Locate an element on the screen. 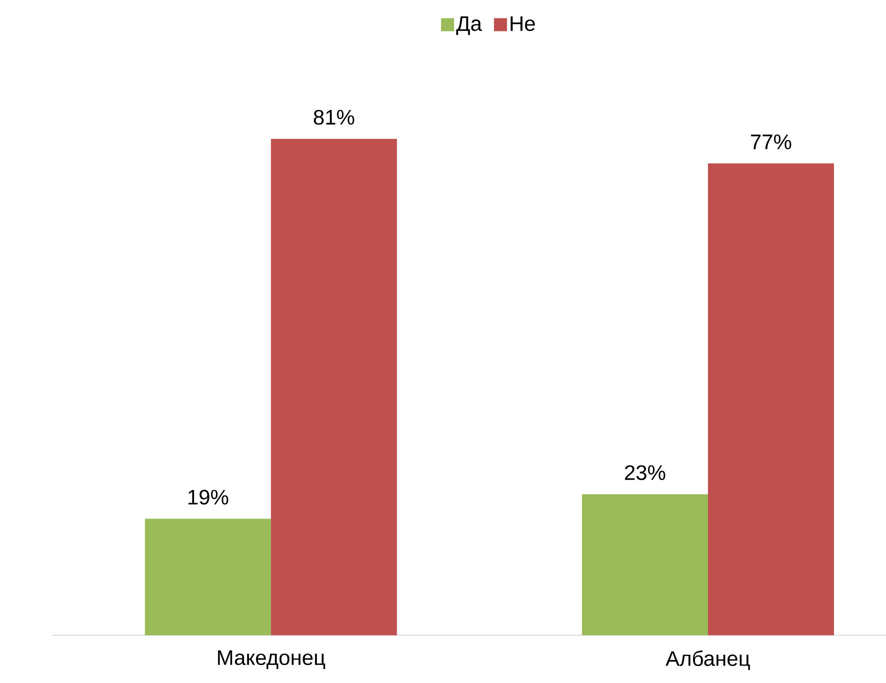 The height and width of the screenshot is (683, 886). x-tick-label: Македонец is located at coordinates (272, 660).